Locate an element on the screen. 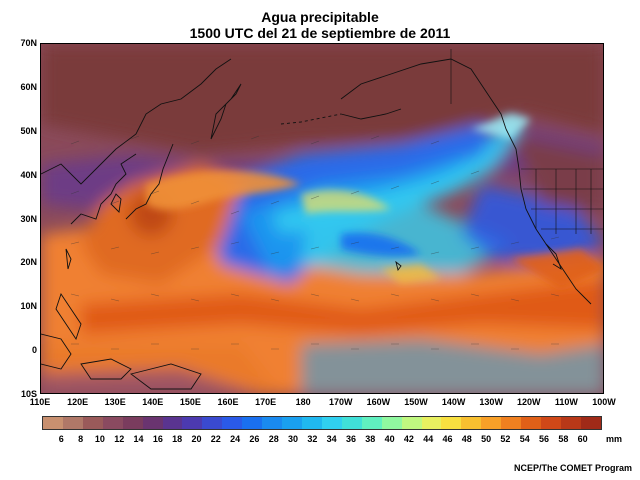 The width and height of the screenshot is (640, 480). lat-label: 0 is located at coordinates (34, 350).